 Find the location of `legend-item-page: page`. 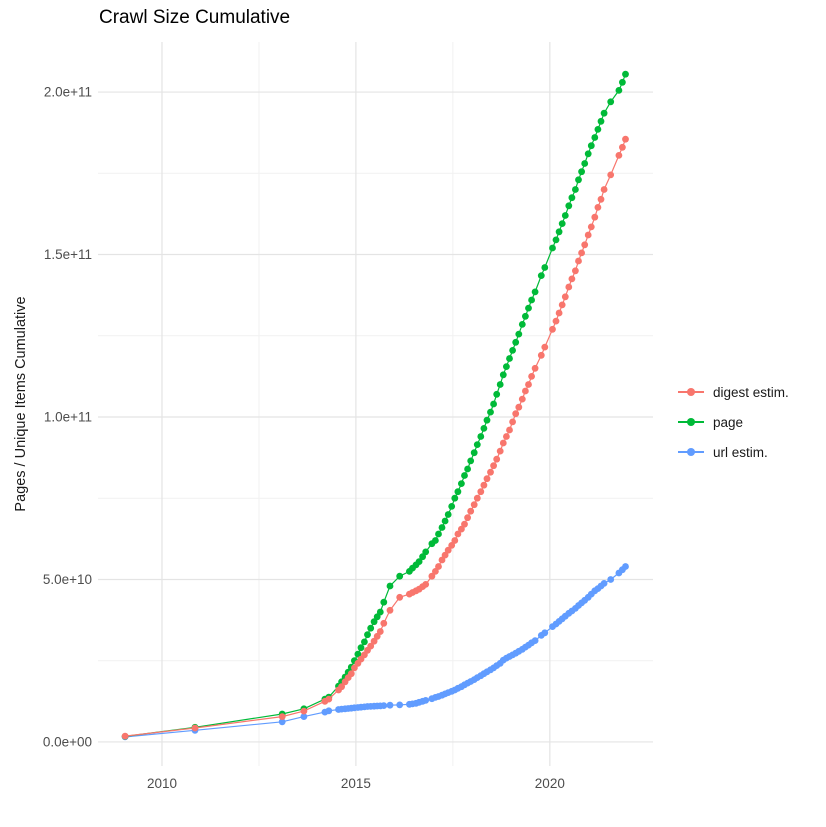

legend-item-page: page is located at coordinates (733, 422).